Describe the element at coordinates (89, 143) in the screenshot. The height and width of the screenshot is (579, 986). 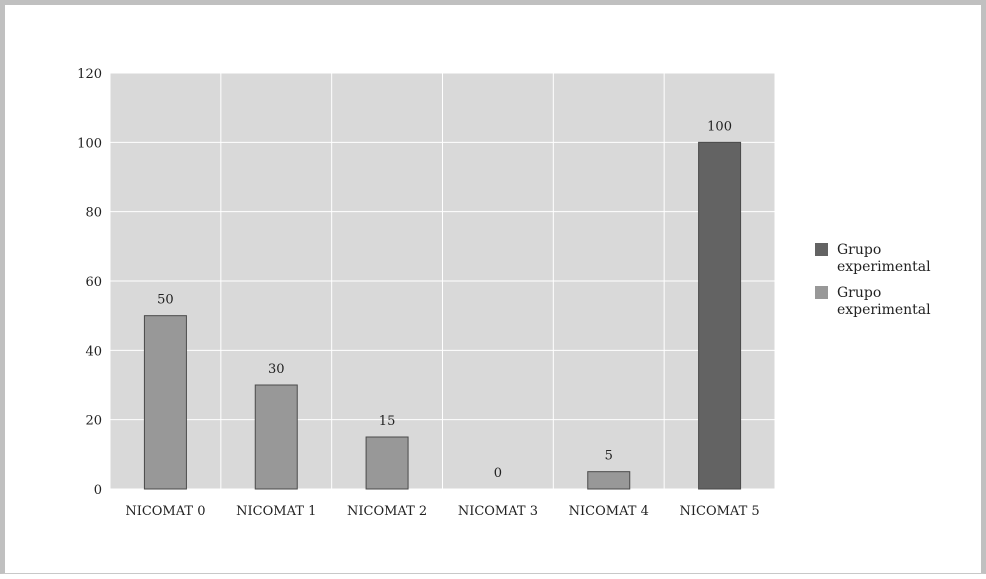
I see `y-tick-label: 100` at that location.